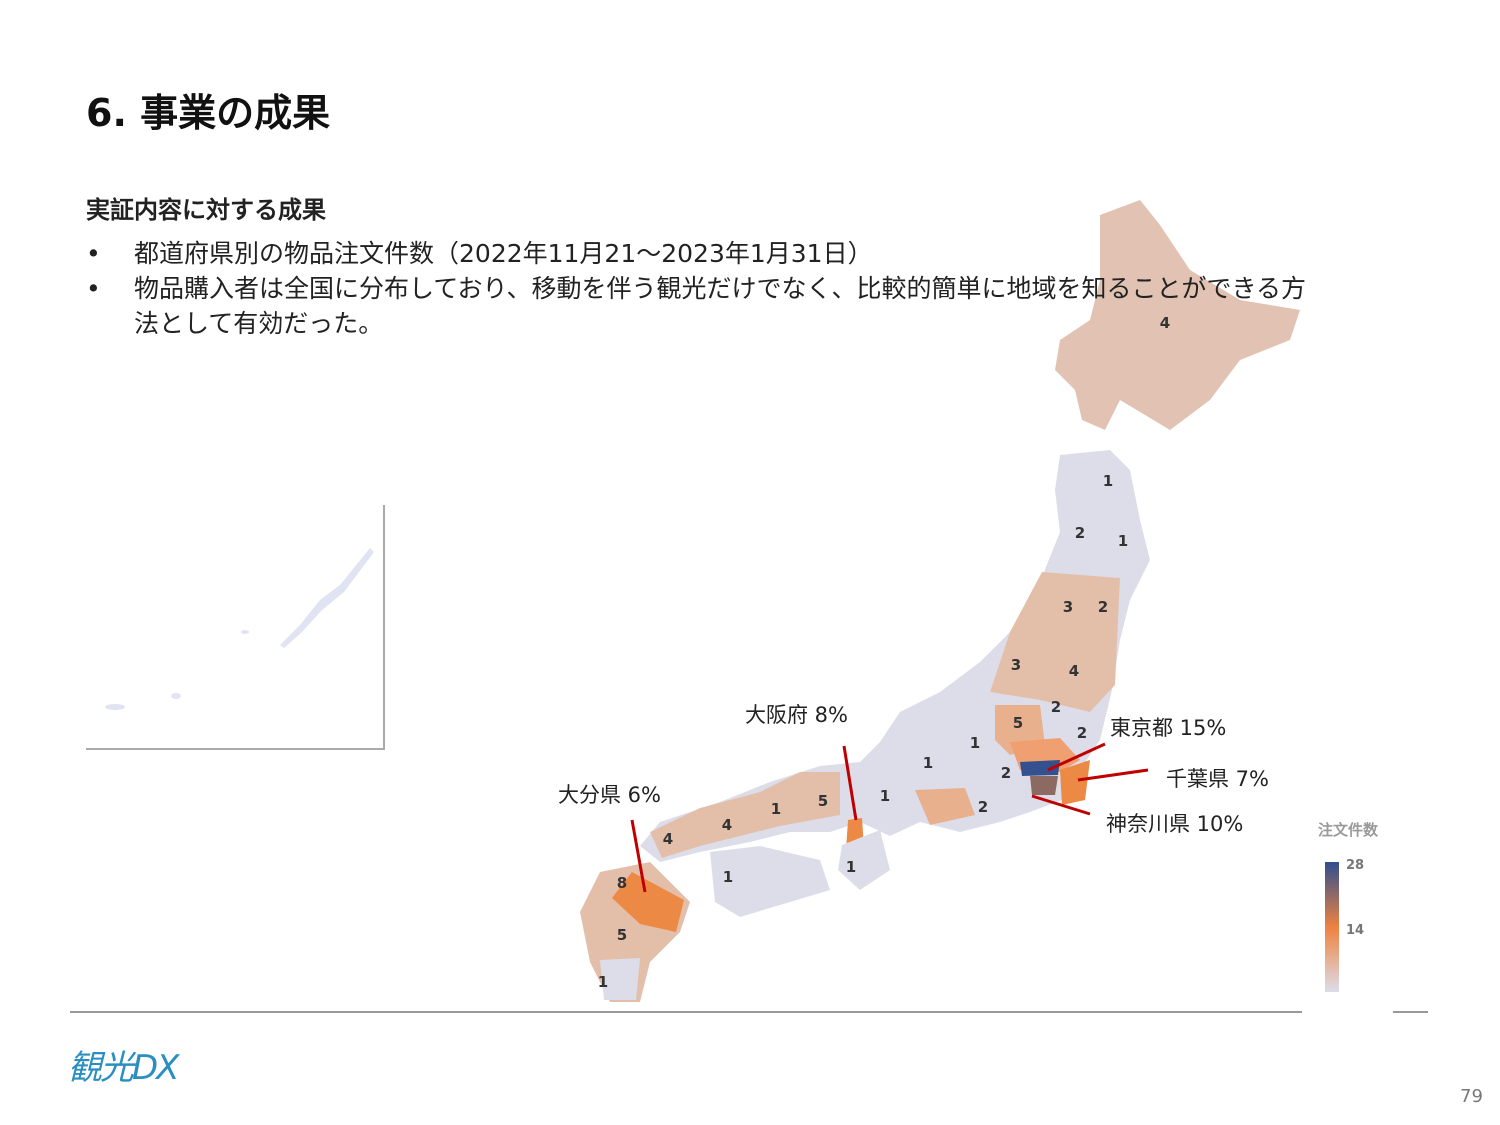 This screenshot has width=1500, height=1125. I want to click on callout-label: 千葉県 7%, so click(1217, 779).